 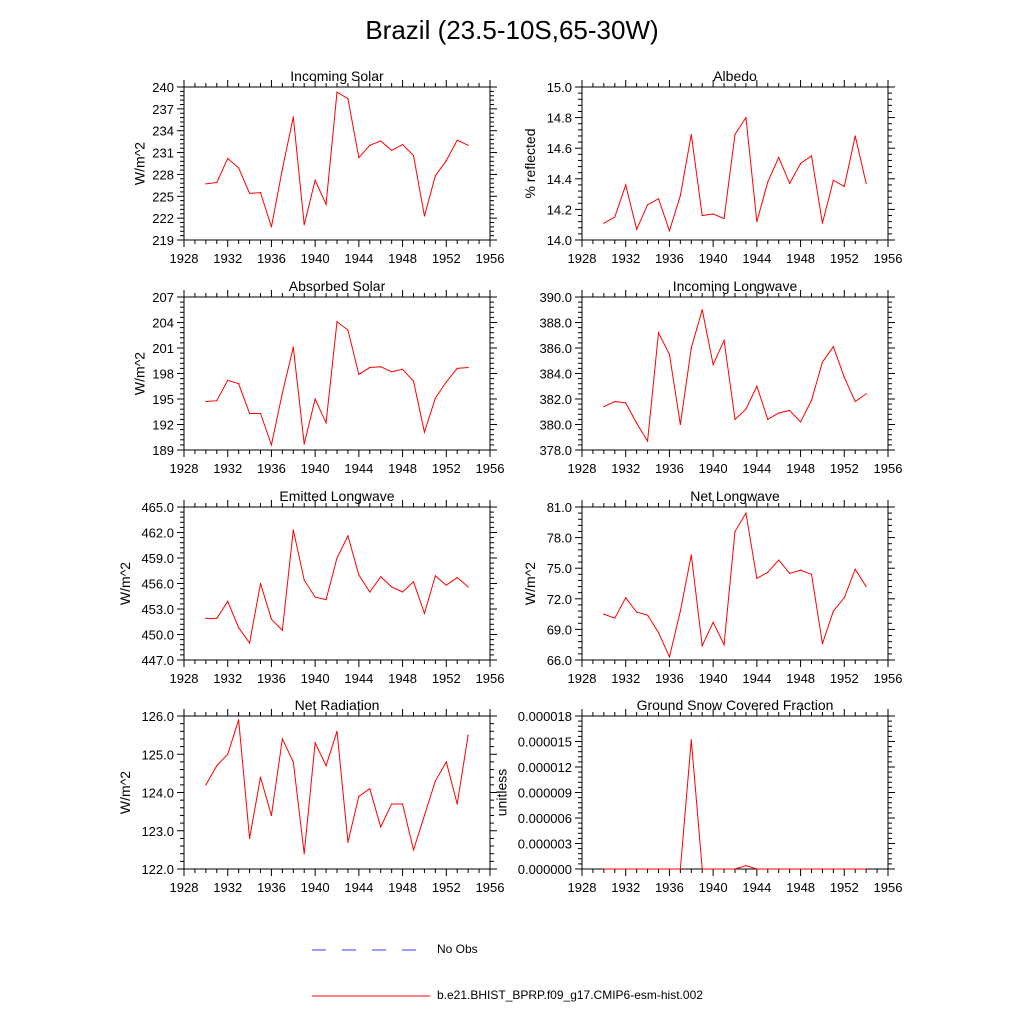 I want to click on y-tick-label: 240, so click(x=163, y=87).